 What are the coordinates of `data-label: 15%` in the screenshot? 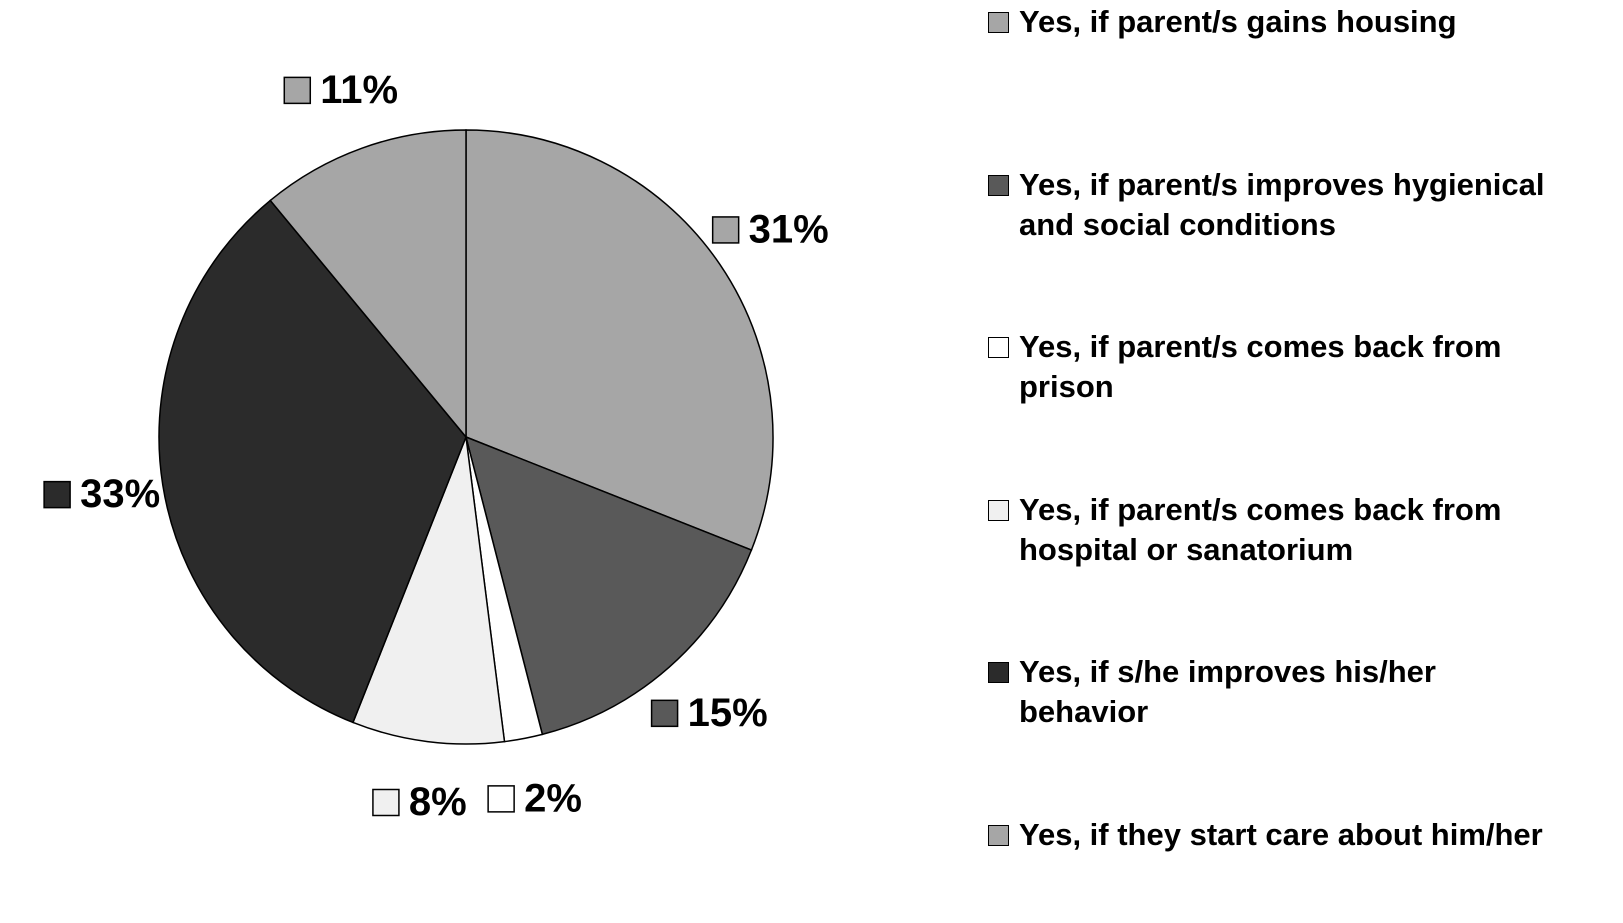 It's located at (709, 713).